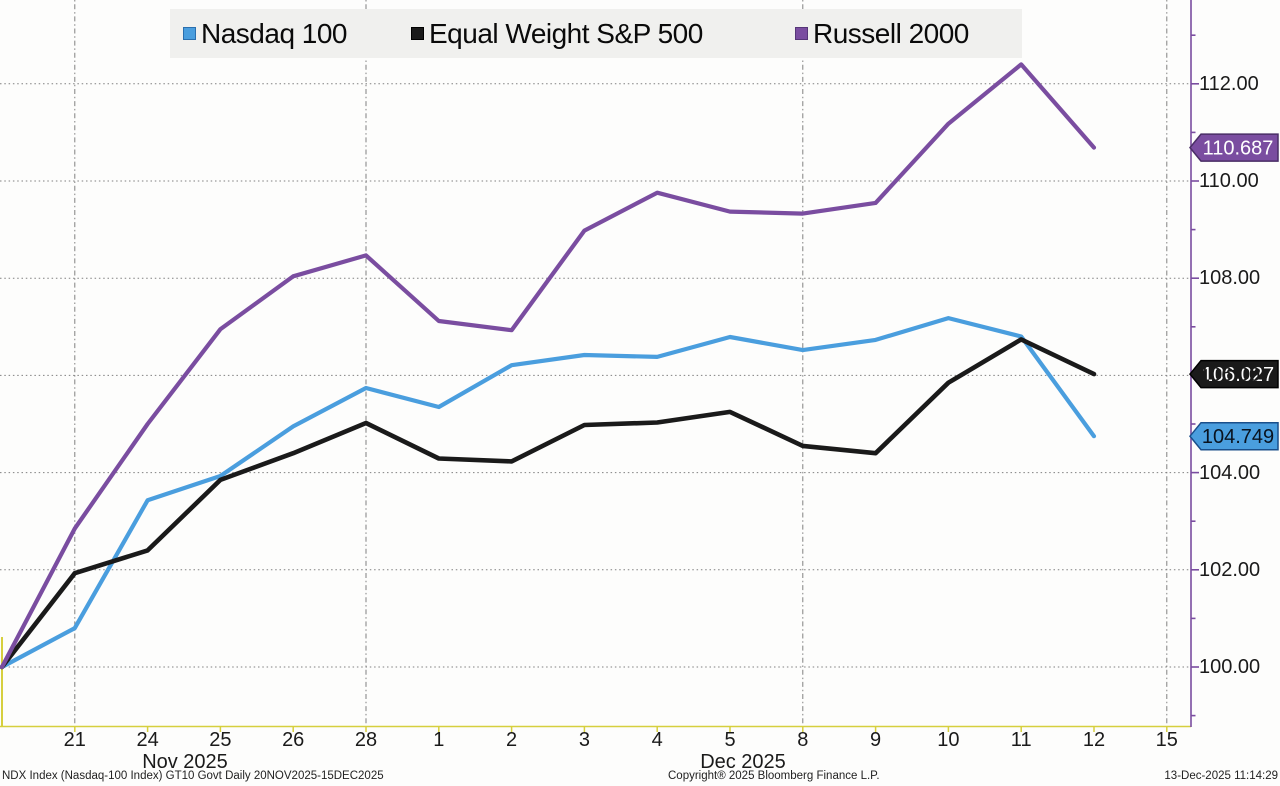 The image size is (1280, 786). Describe the element at coordinates (274, 33) in the screenshot. I see `legend-item-label: Nasdaq 100` at that location.